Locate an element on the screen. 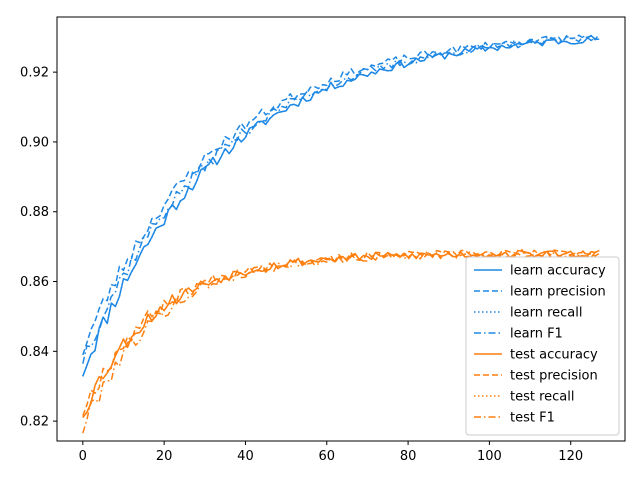  y-tick-label: 0.92 is located at coordinates (34, 73).